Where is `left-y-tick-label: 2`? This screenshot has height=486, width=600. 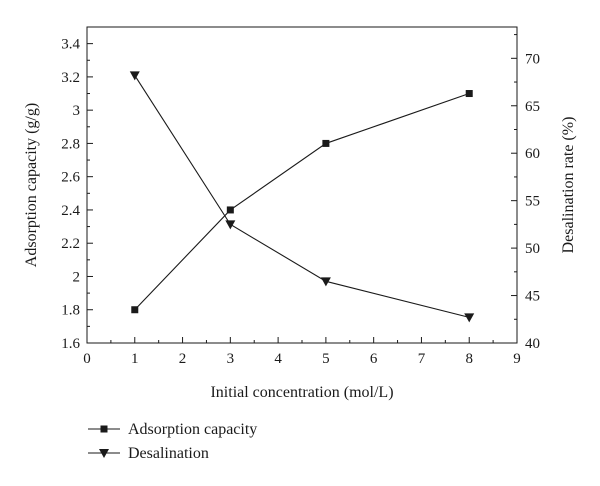 left-y-tick-label: 2 is located at coordinates (77, 277).